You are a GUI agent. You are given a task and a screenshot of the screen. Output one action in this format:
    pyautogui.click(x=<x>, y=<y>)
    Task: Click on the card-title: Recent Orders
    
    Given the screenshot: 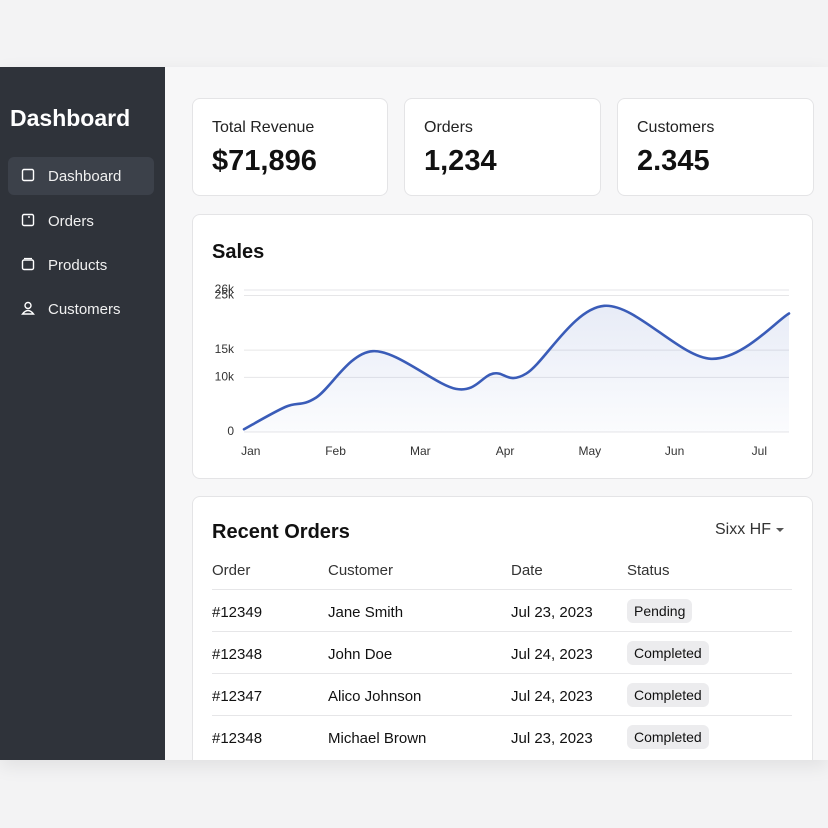 What is the action you would take?
    pyautogui.click(x=281, y=532)
    